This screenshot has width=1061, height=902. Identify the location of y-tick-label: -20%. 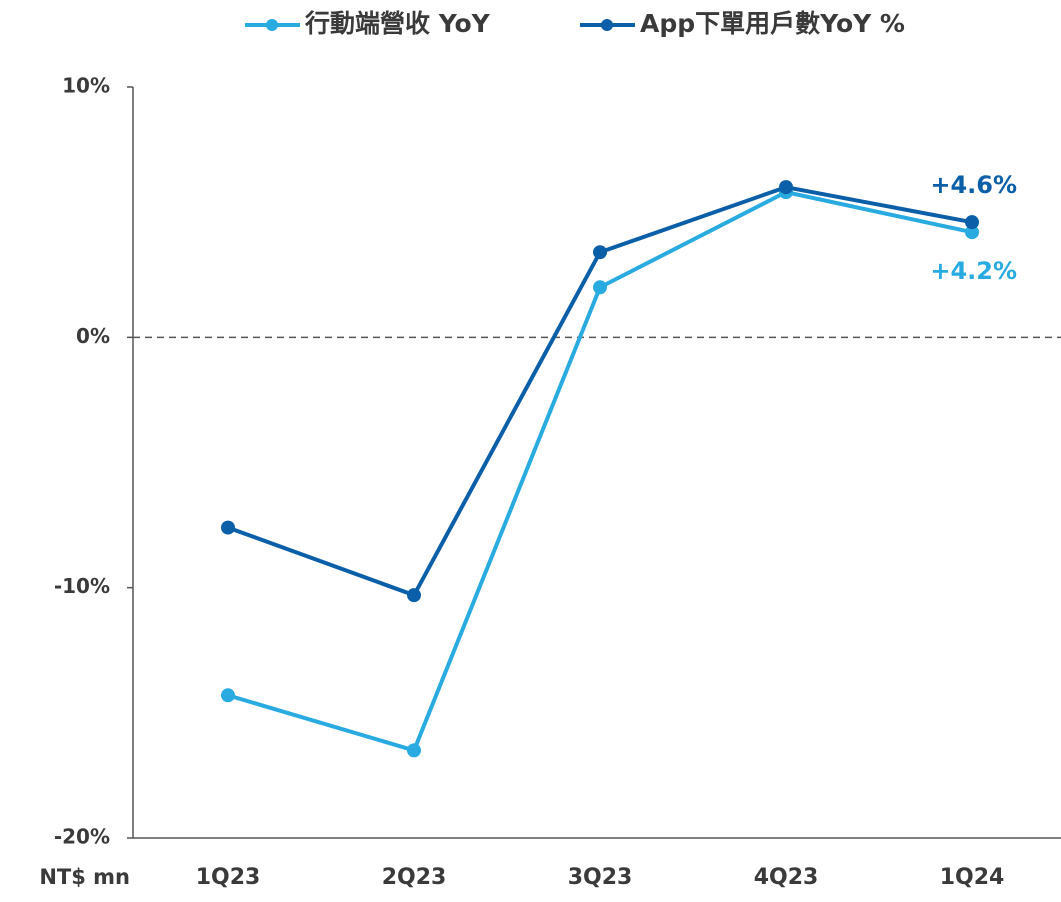
(82, 837).